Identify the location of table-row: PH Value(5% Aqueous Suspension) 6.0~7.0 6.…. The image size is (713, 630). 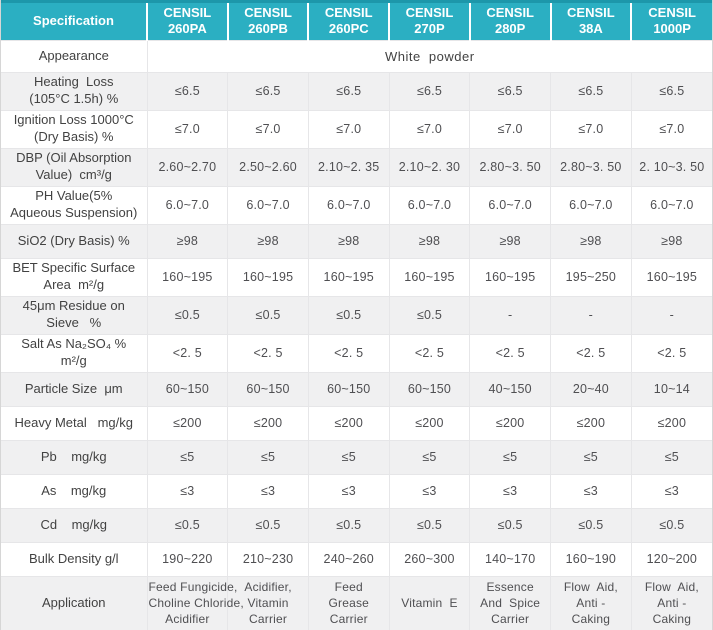
(356, 204).